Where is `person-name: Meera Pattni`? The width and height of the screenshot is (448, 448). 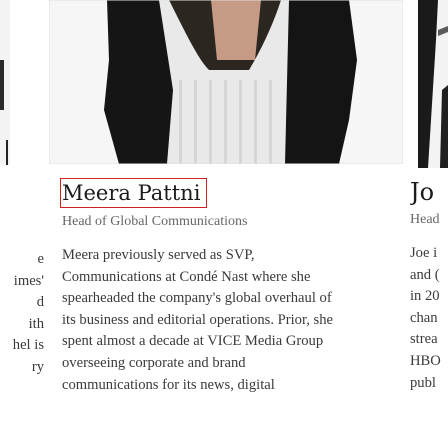 person-name: Meera Pattni is located at coordinates (236, 193).